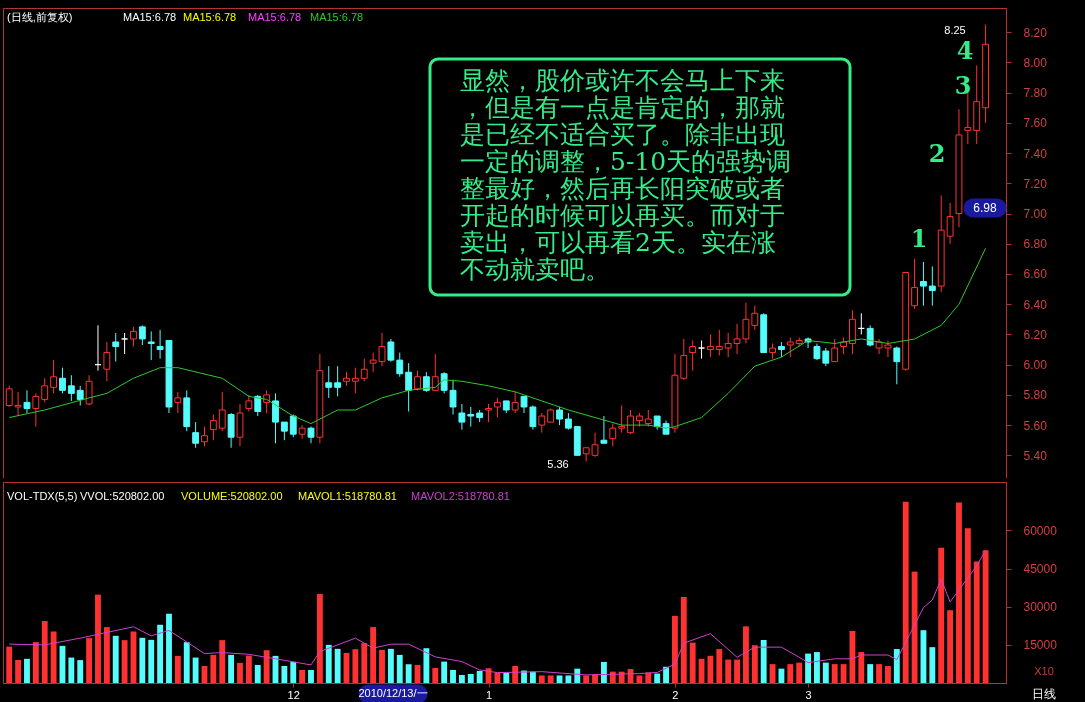  What do you see at coordinates (963, 85) in the screenshot?
I see `annotation: 3` at bounding box center [963, 85].